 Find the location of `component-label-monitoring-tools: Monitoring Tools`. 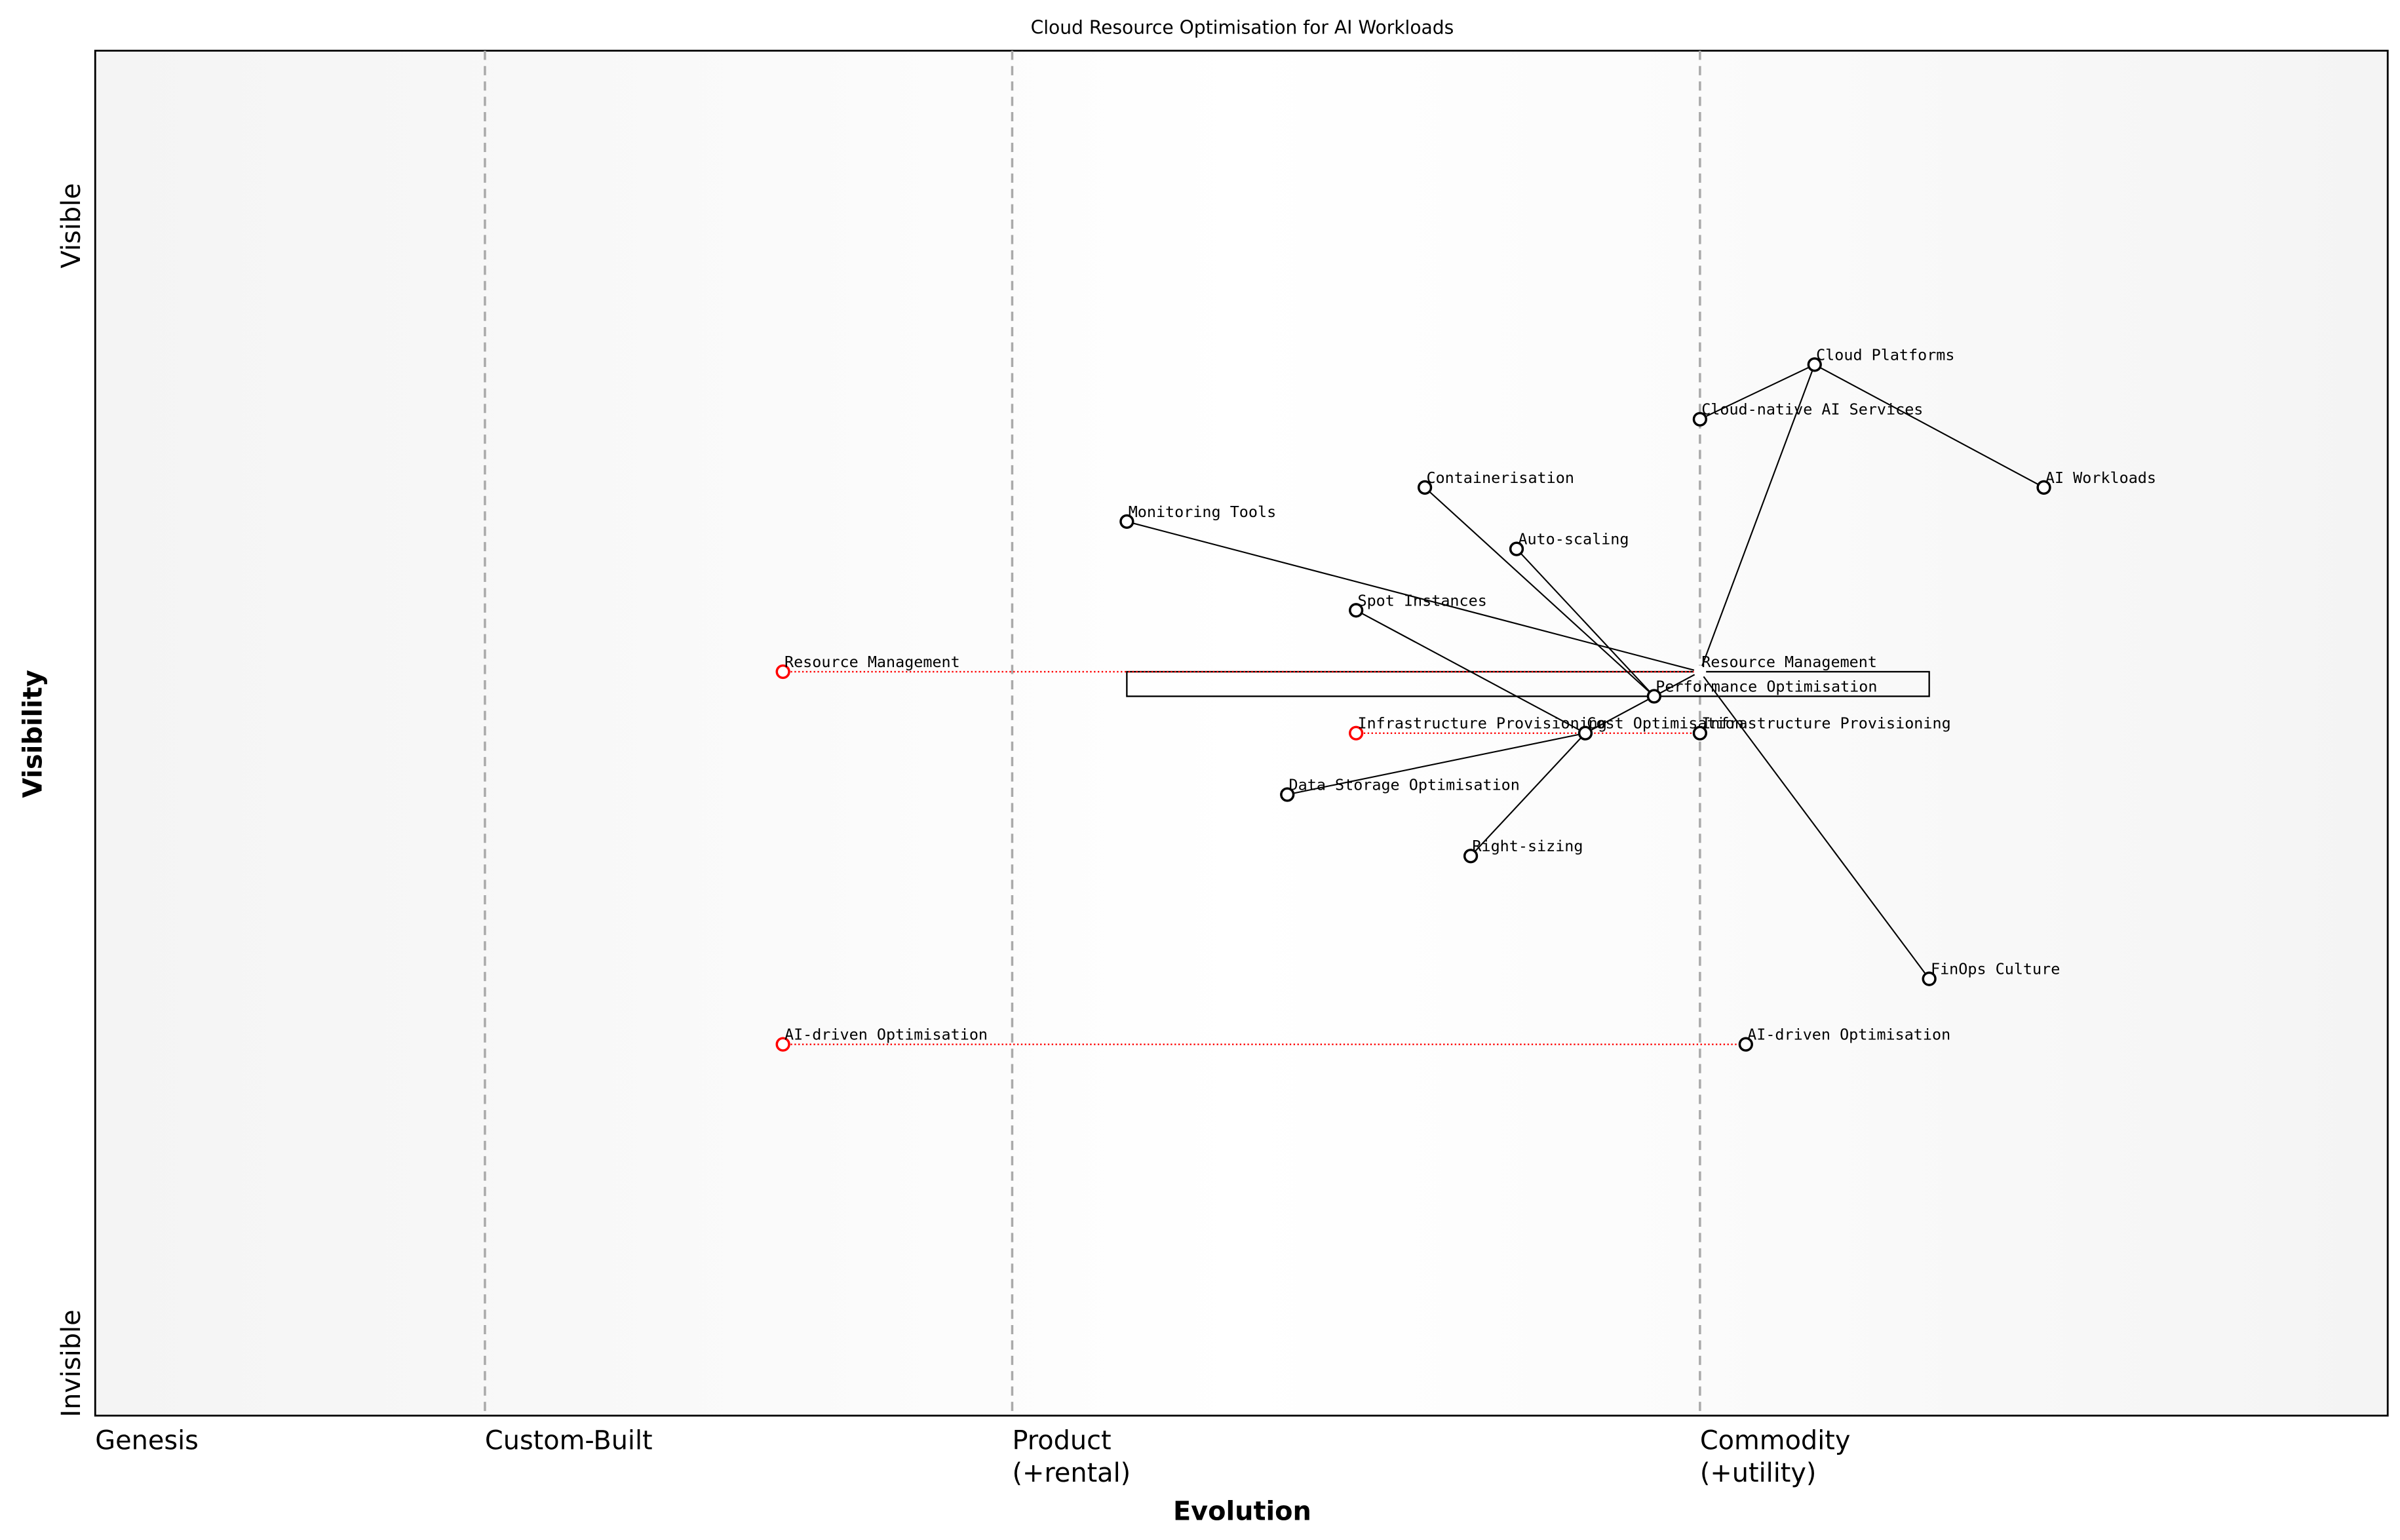

component-label-monitoring-tools: Monitoring Tools is located at coordinates (1202, 512).